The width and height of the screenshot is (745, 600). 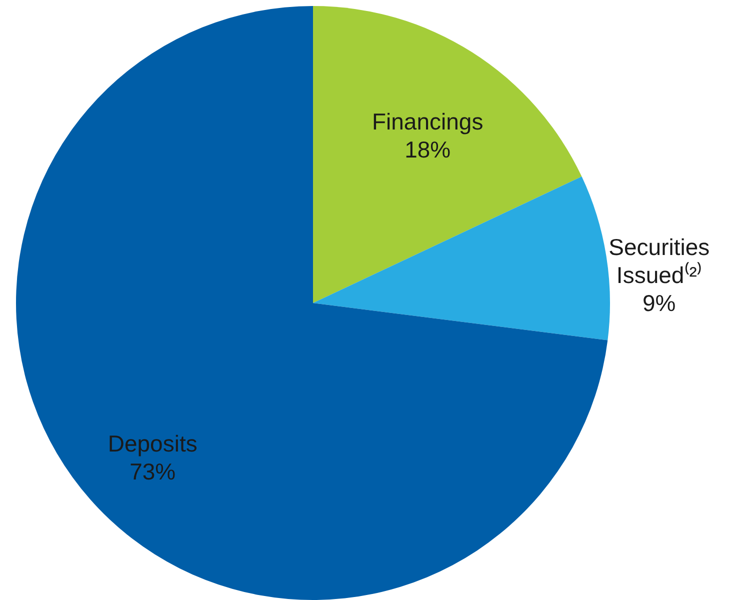 I want to click on slice-label: Financings, so click(x=428, y=121).